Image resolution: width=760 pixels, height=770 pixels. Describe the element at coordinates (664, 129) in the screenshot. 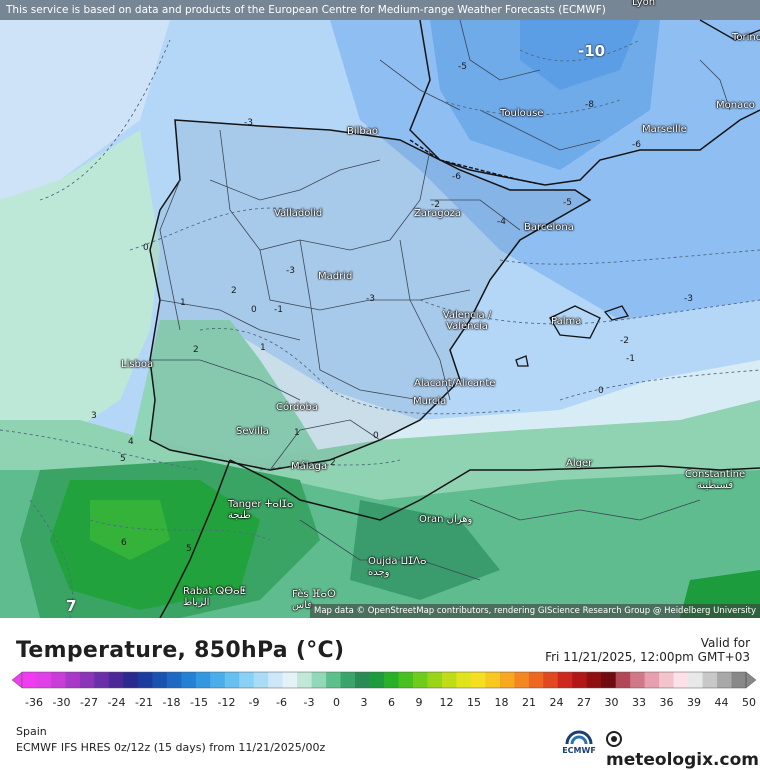

I see `city-marseille: Marseille` at that location.